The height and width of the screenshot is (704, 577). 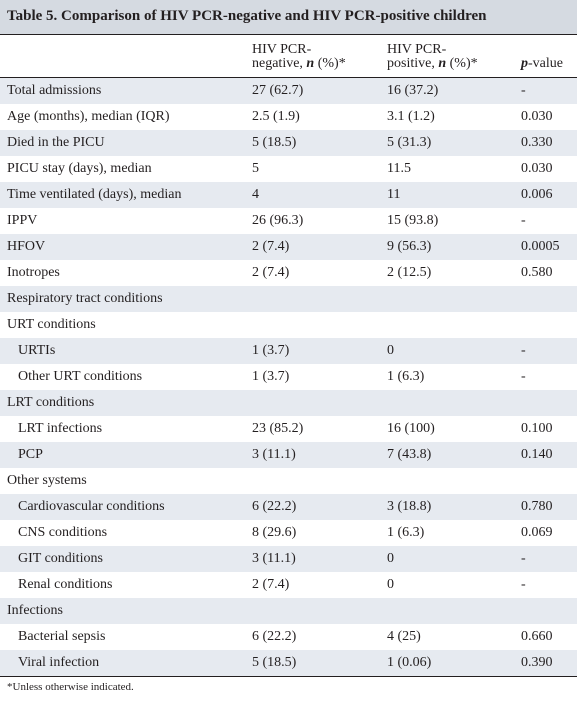 What do you see at coordinates (288, 637) in the screenshot?
I see `table-row: Bacterial sepsis 6 (22.2) 4 (25) 0.660` at bounding box center [288, 637].